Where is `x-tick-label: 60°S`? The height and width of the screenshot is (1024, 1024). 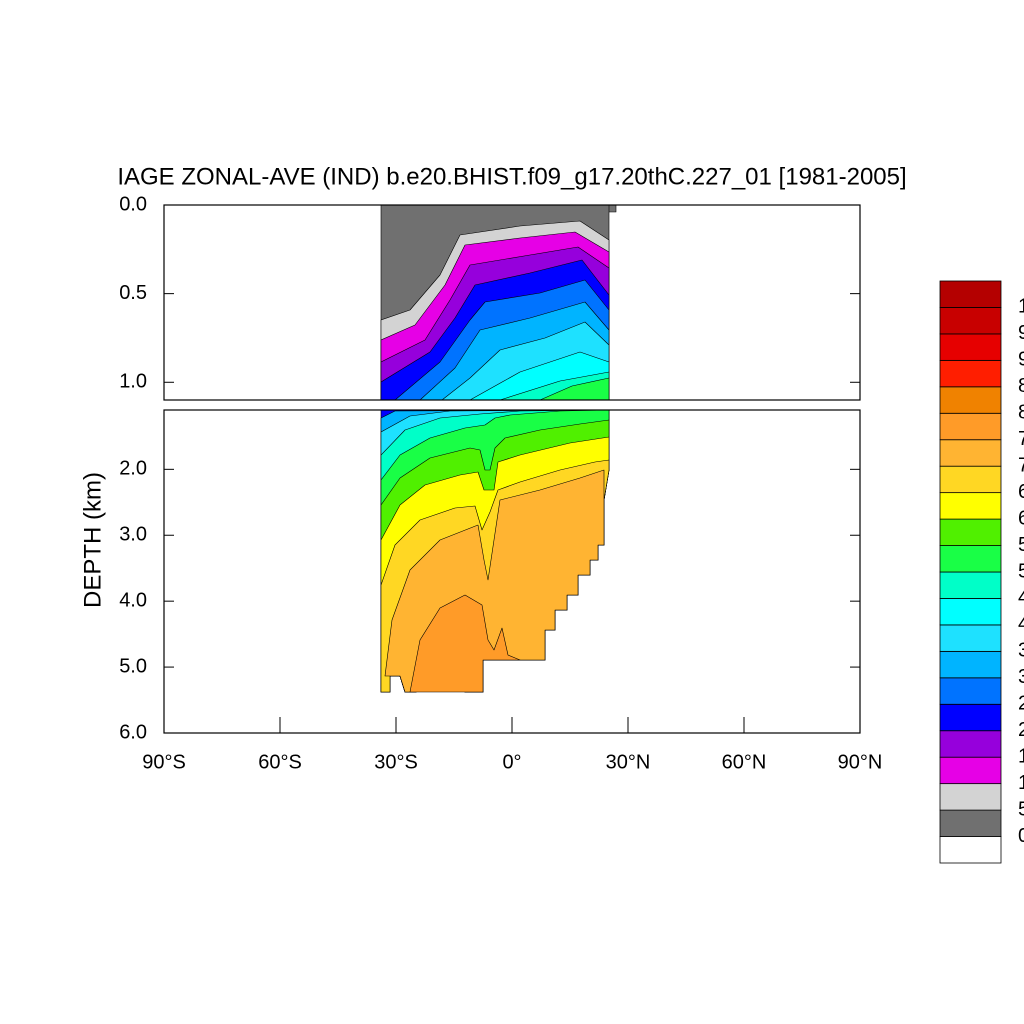
x-tick-label: 60°S is located at coordinates (280, 762).